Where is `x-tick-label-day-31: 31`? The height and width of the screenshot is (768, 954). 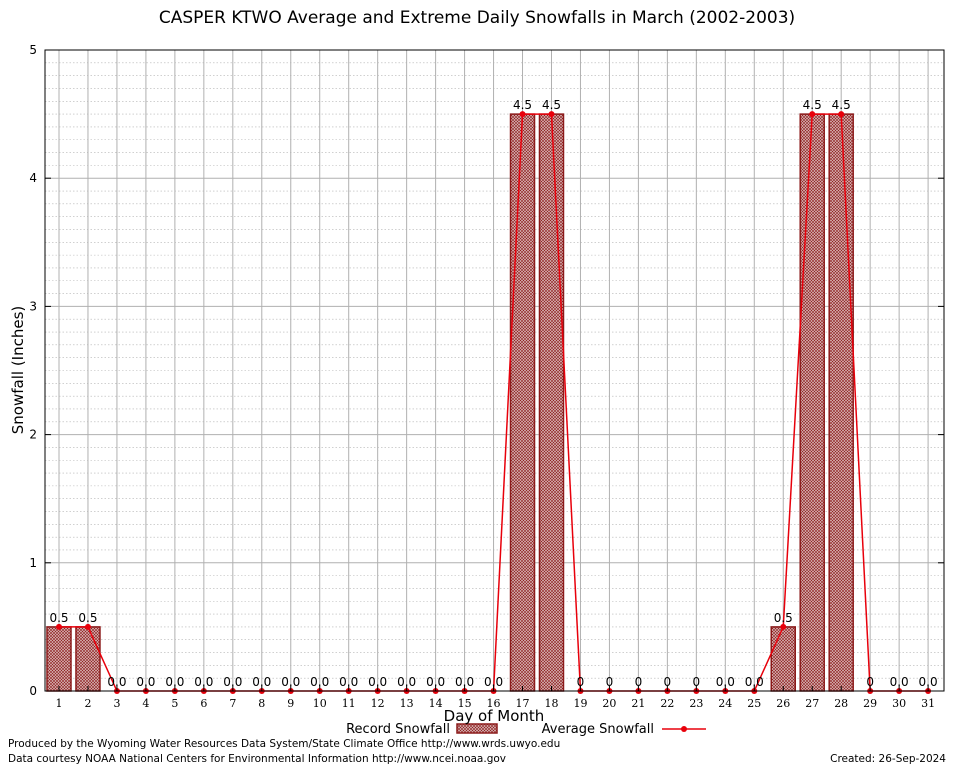
x-tick-label-day-31: 31 is located at coordinates (928, 703).